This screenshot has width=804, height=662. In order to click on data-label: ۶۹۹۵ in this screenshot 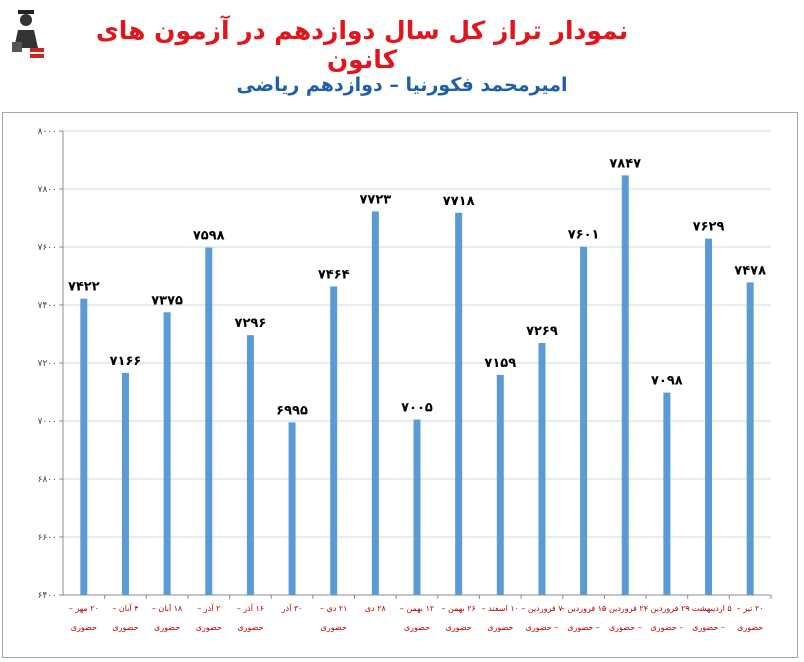, I will do `click(292, 410)`.